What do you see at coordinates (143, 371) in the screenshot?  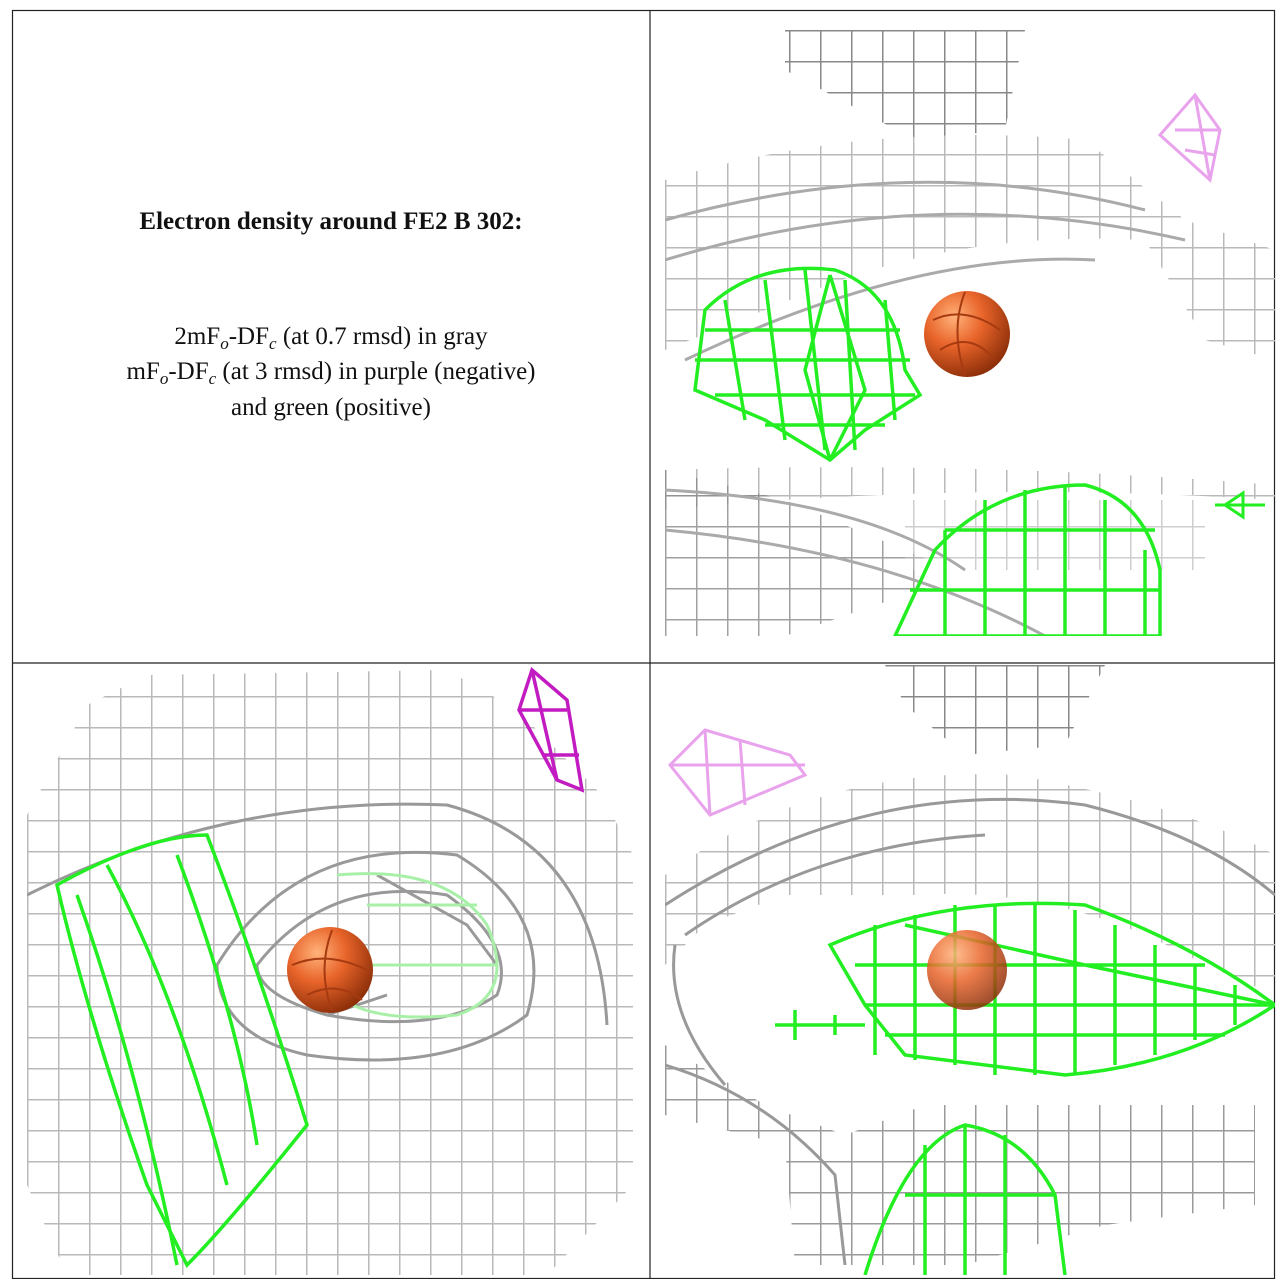 I see `text: mF` at bounding box center [143, 371].